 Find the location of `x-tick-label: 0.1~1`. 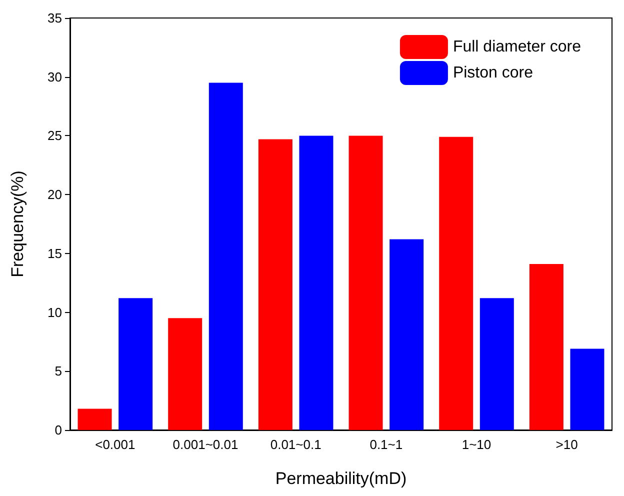

x-tick-label: 0.1~1 is located at coordinates (386, 444).